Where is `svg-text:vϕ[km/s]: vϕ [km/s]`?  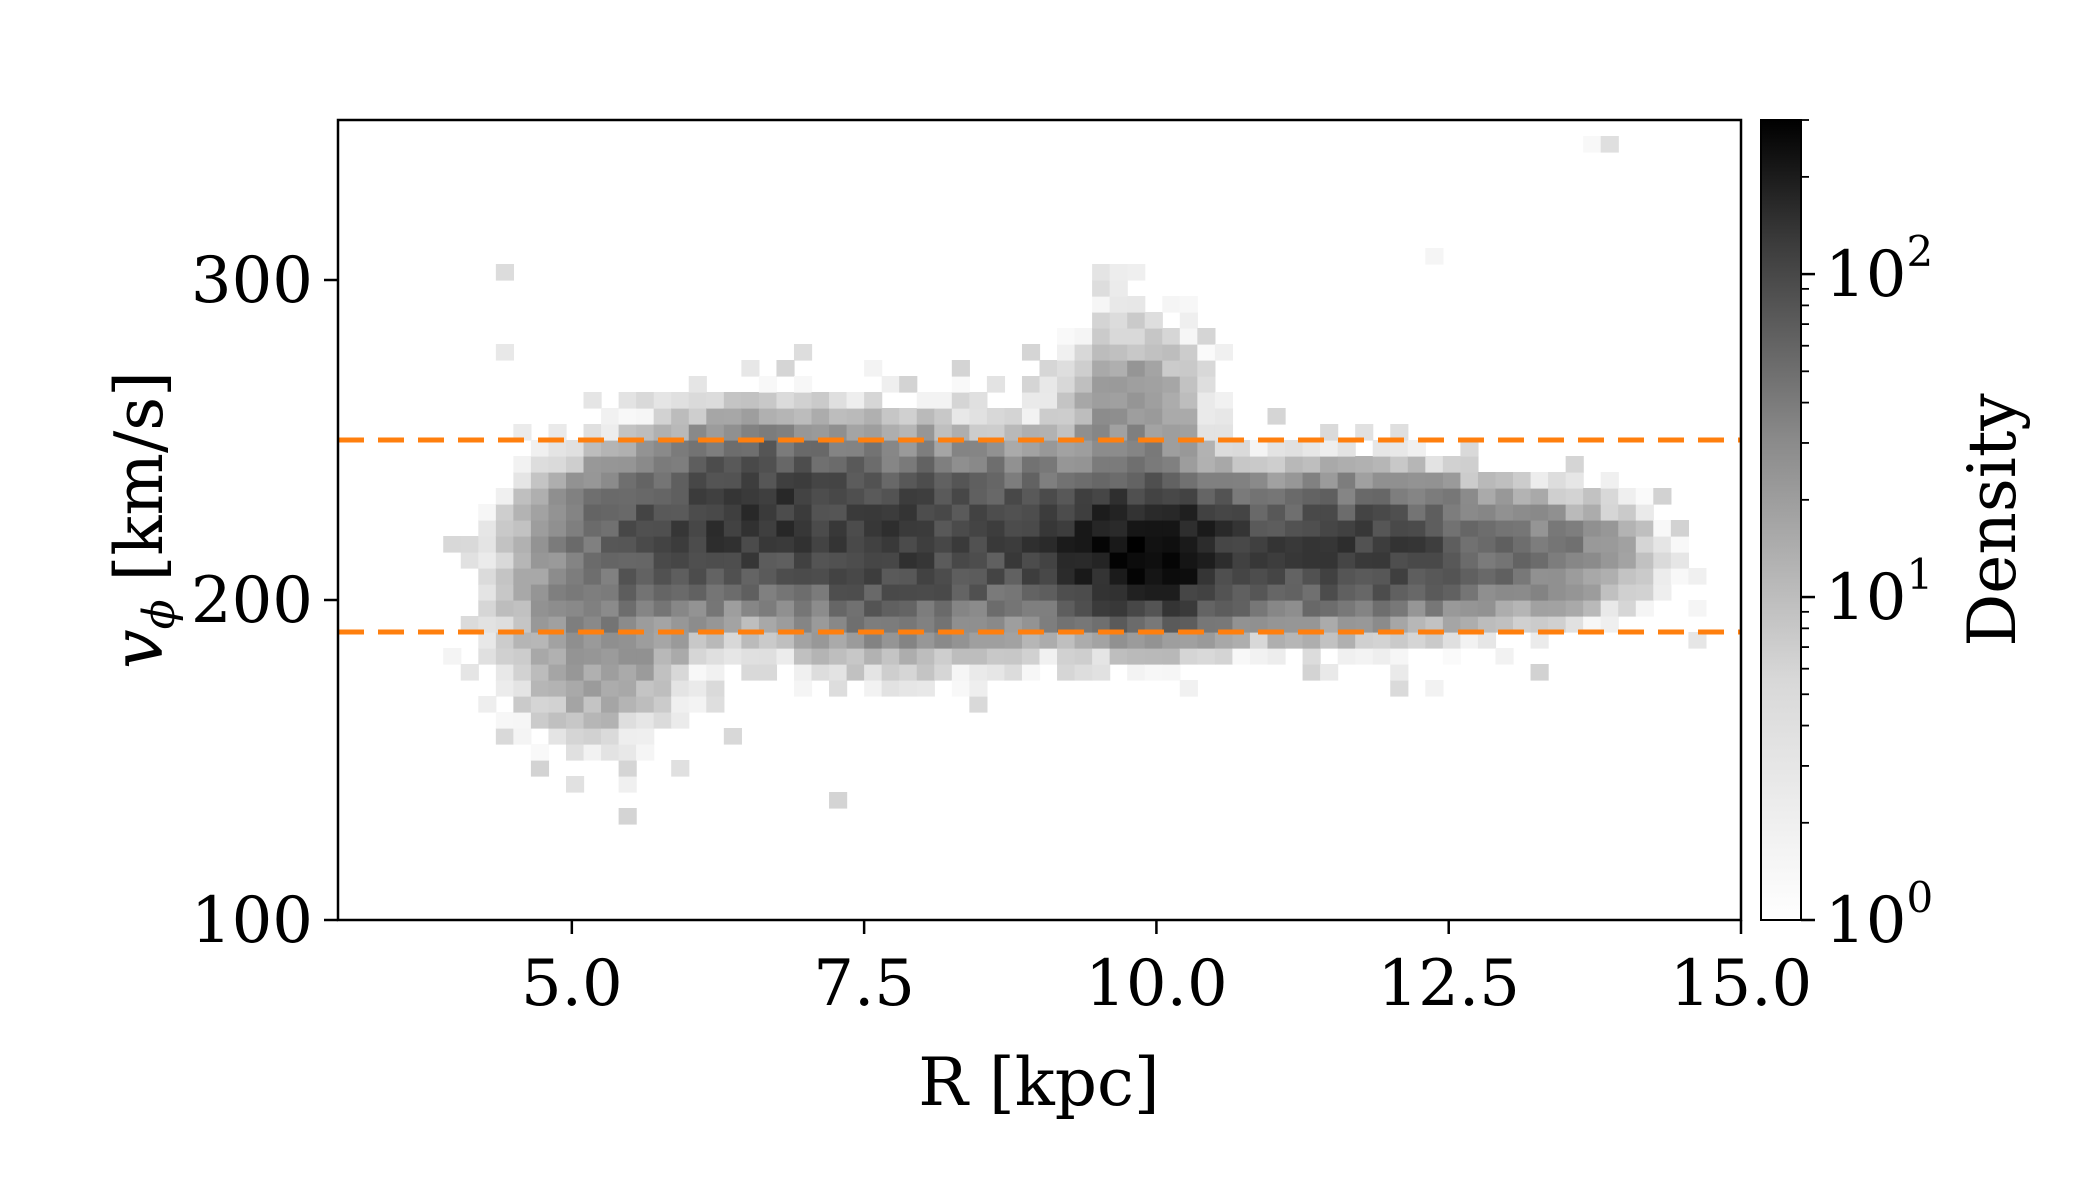 svg-text:vϕ[km/s]: vϕ [km/s] is located at coordinates (141, 520).